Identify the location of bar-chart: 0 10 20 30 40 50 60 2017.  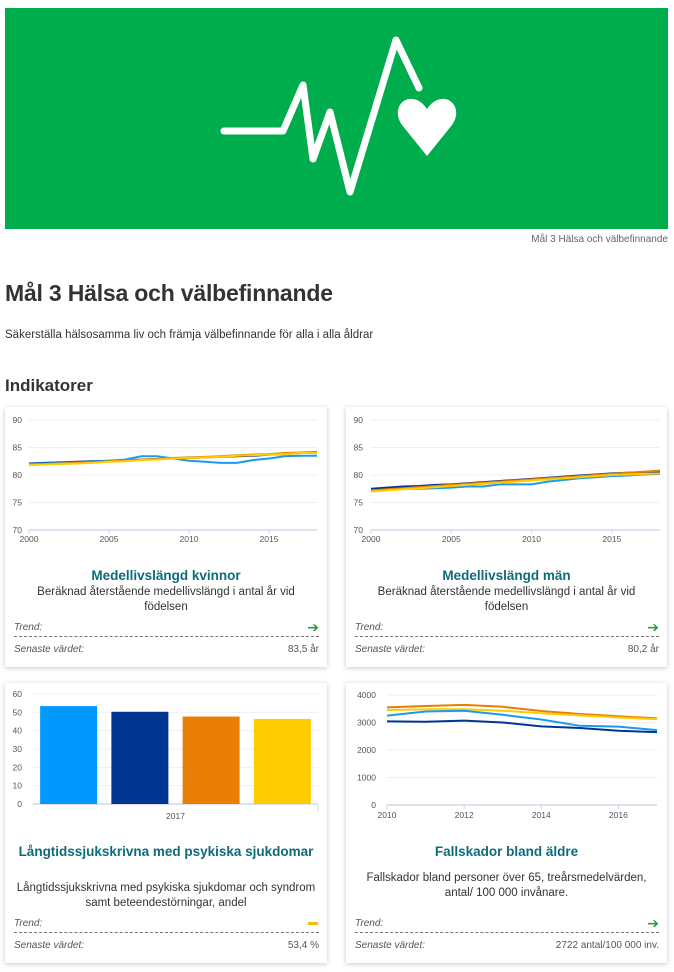
(166, 755).